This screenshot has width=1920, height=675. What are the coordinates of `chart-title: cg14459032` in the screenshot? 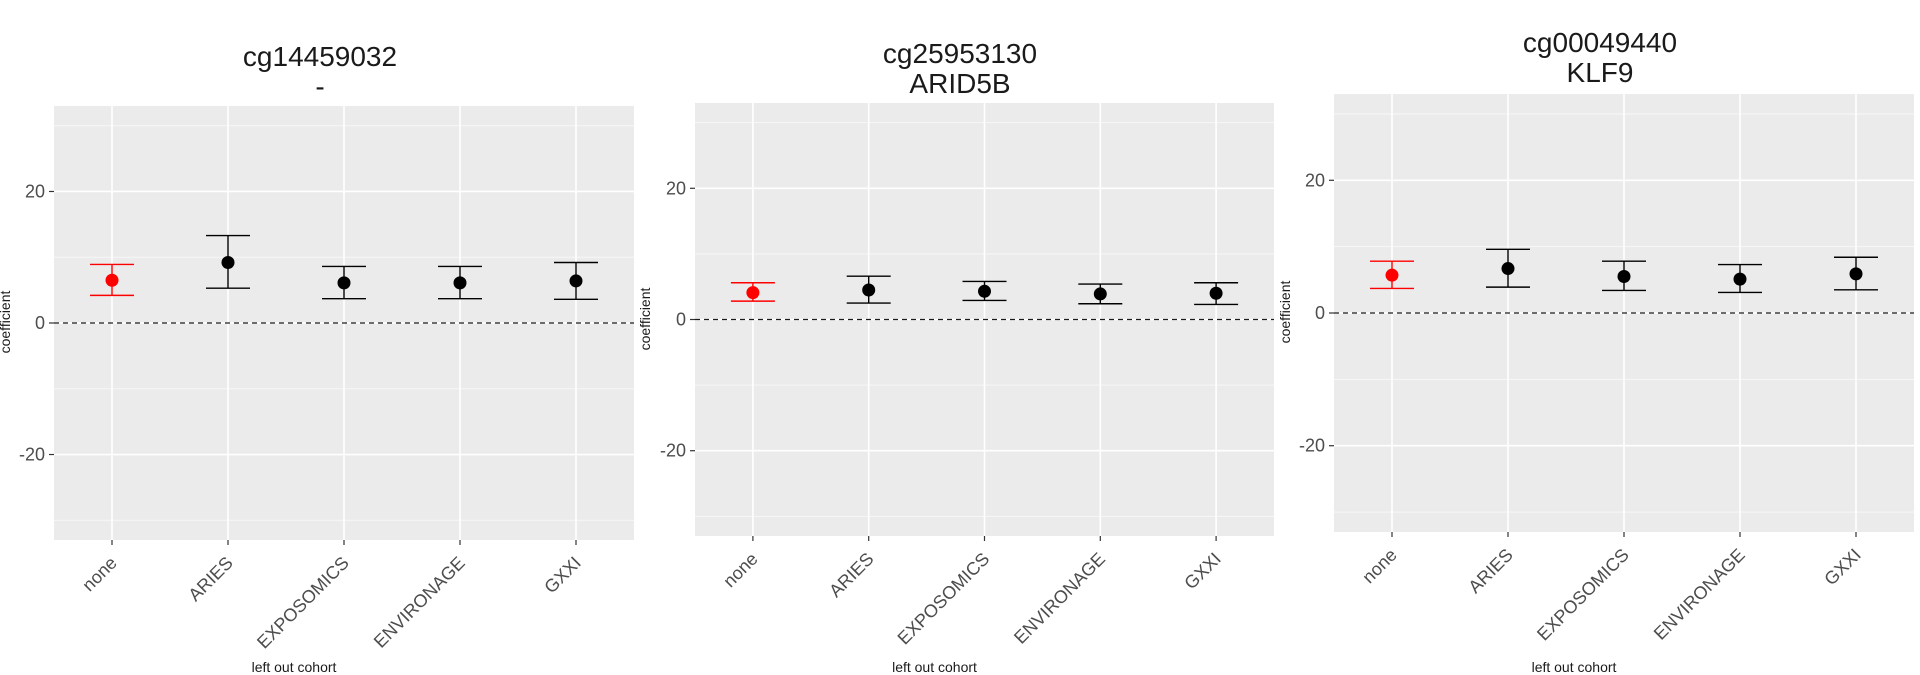 It's located at (320, 56).